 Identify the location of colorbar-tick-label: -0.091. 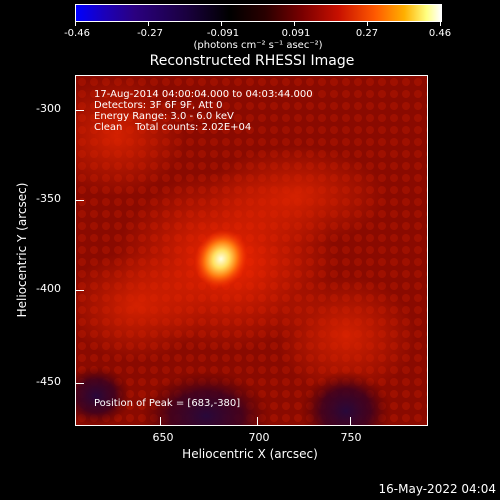
(223, 33).